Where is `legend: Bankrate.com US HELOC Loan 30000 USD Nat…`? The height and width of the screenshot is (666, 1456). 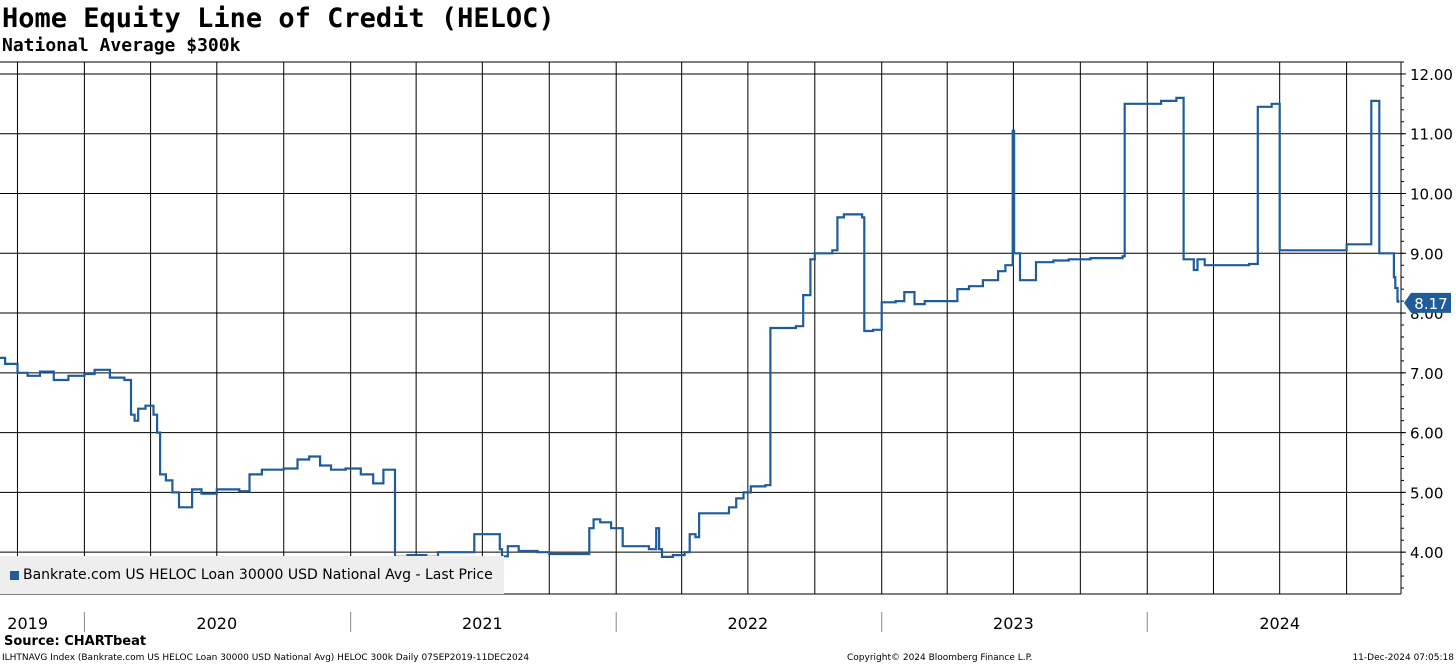
legend: Bankrate.com US HELOC Loan 30000 USD Nat… is located at coordinates (252, 575).